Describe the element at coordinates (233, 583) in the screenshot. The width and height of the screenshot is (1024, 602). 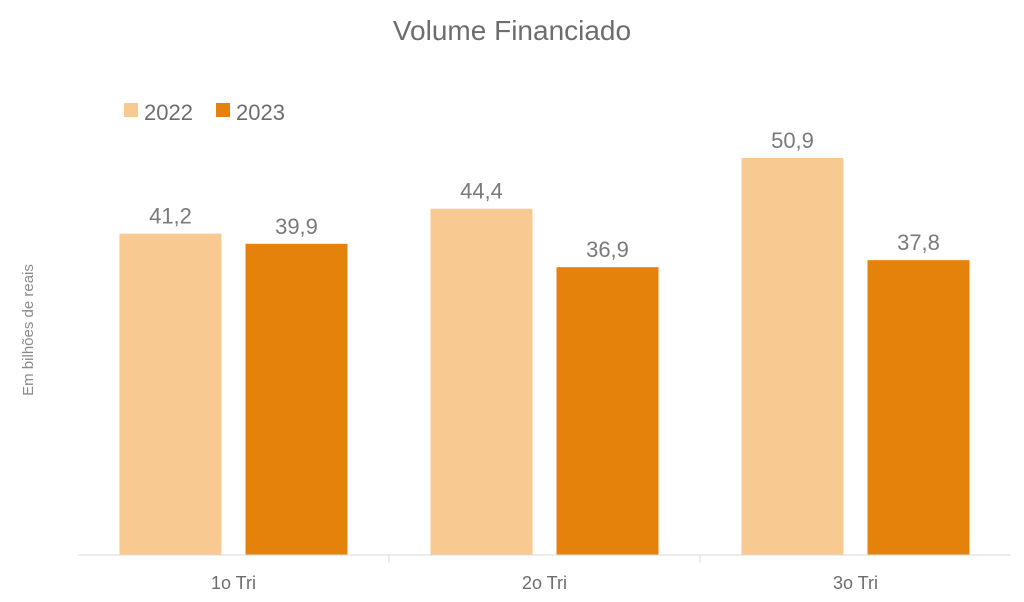
I see `x-tick-label-1: 1o Tri` at that location.